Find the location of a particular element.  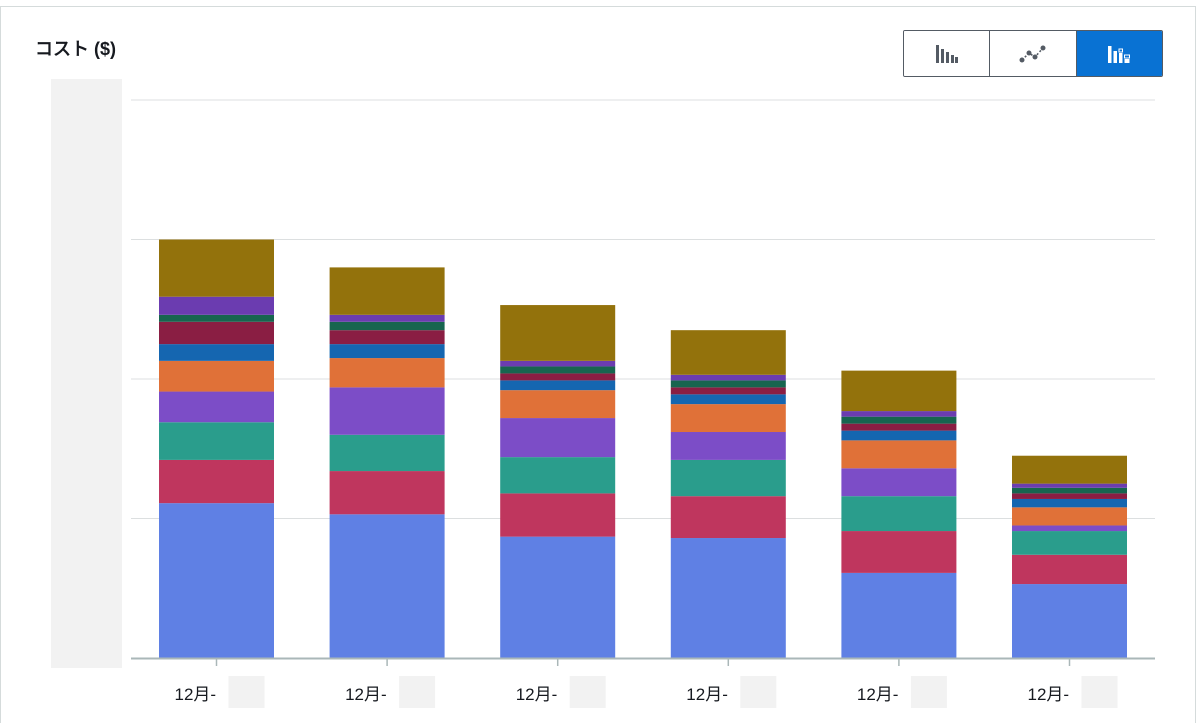

line-chart-button is located at coordinates (1032, 53).